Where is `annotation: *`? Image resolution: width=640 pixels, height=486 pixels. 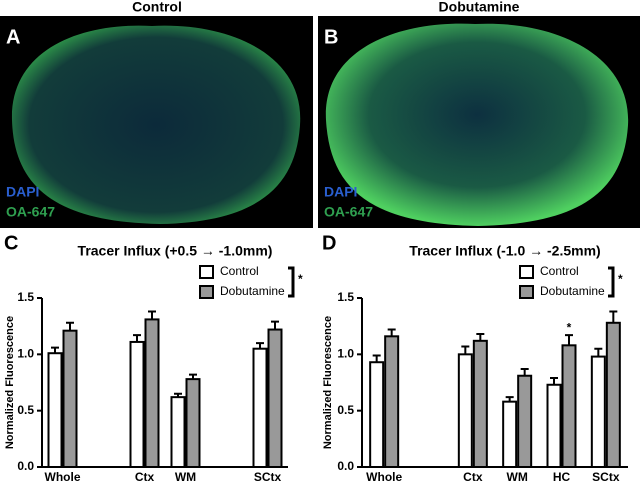
annotation: * is located at coordinates (569, 327).